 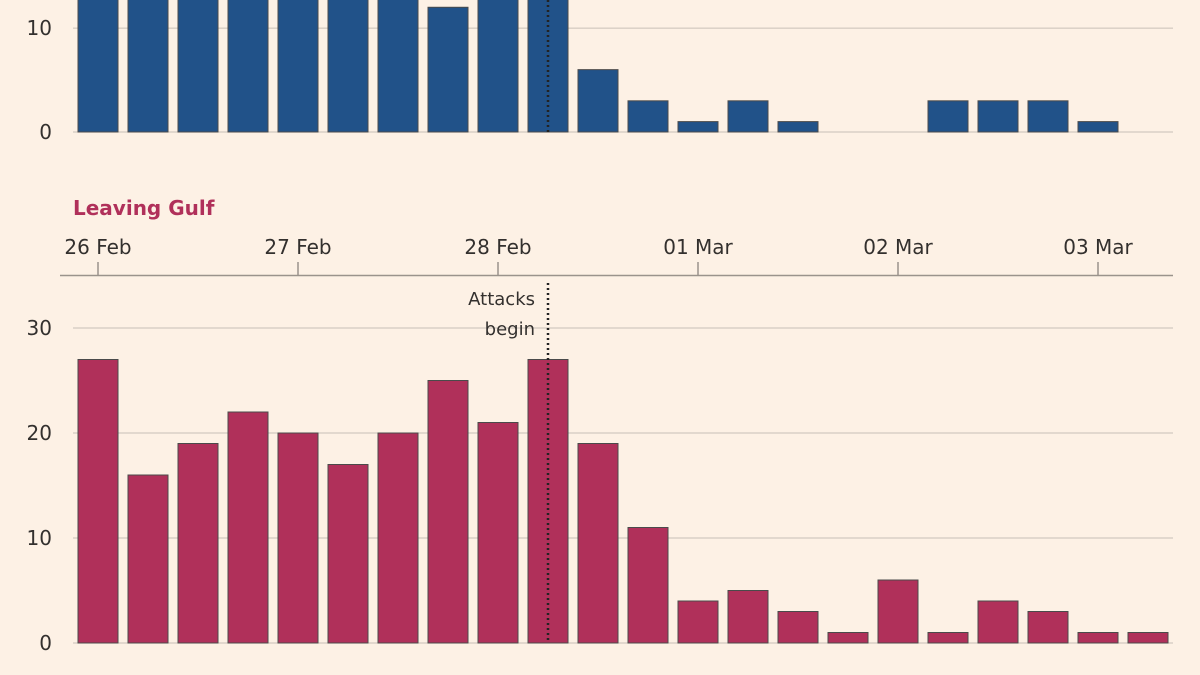 I want to click on x-tick-label: 27 Feb, so click(x=297, y=247).